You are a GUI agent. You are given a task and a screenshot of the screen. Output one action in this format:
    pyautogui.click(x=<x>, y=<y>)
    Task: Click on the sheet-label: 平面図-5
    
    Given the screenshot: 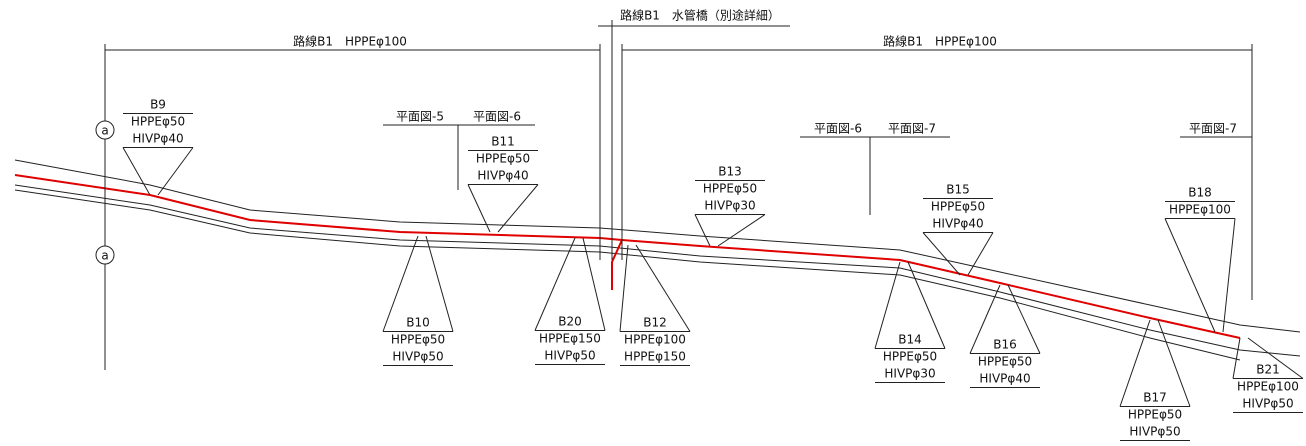 What is the action you would take?
    pyautogui.click(x=420, y=117)
    